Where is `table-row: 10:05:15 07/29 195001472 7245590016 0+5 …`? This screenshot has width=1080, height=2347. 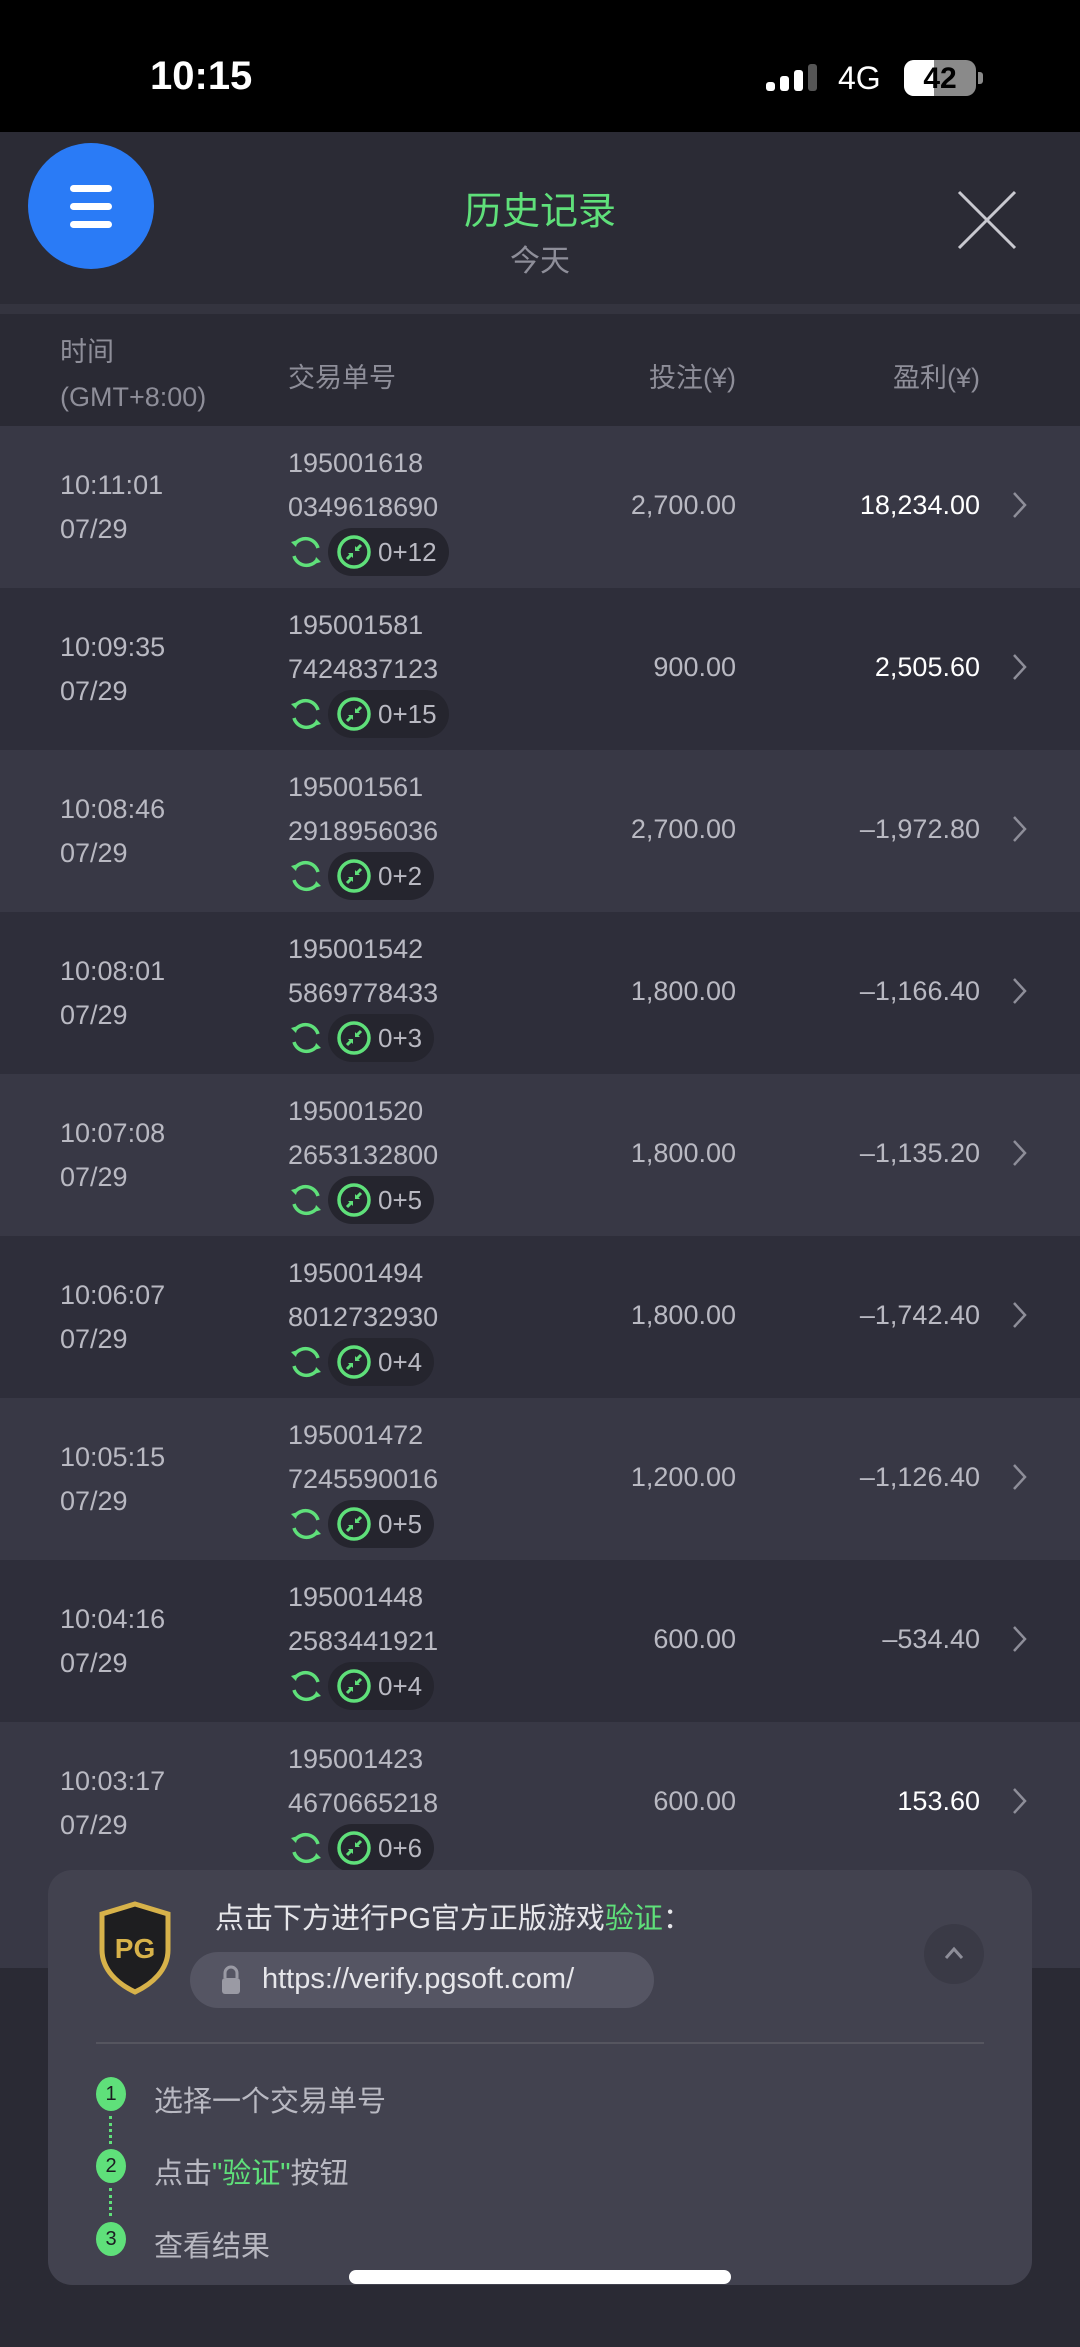 table-row: 10:05:15 07/29 195001472 7245590016 0+5 … is located at coordinates (540, 1479).